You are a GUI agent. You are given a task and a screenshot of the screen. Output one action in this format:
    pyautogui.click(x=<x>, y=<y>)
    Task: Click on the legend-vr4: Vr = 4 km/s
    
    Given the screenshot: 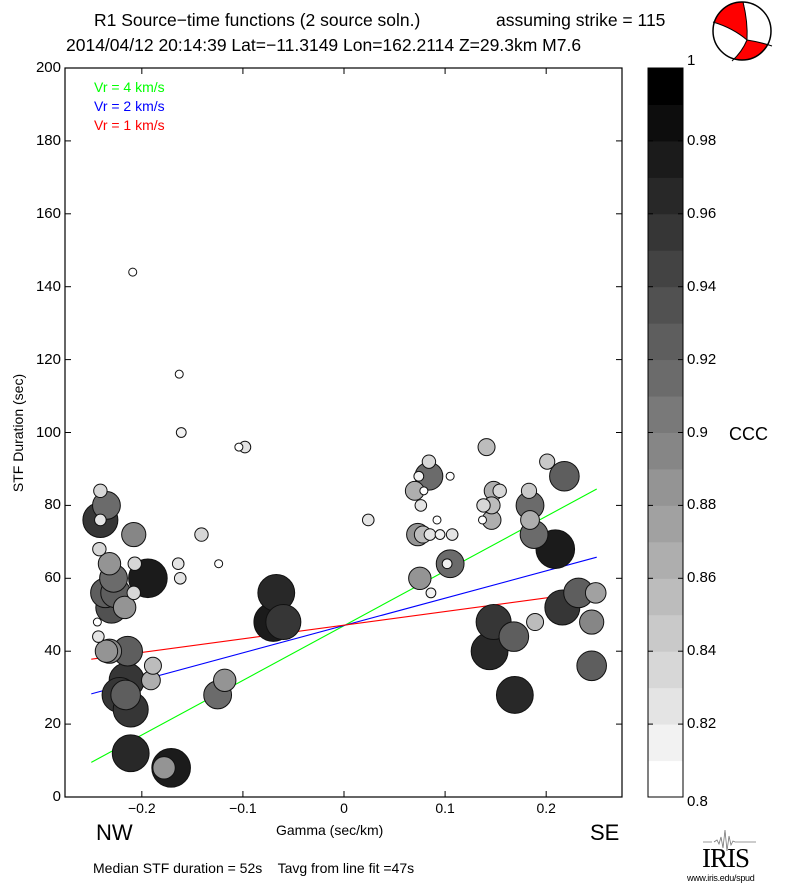 What is the action you would take?
    pyautogui.click(x=129, y=87)
    